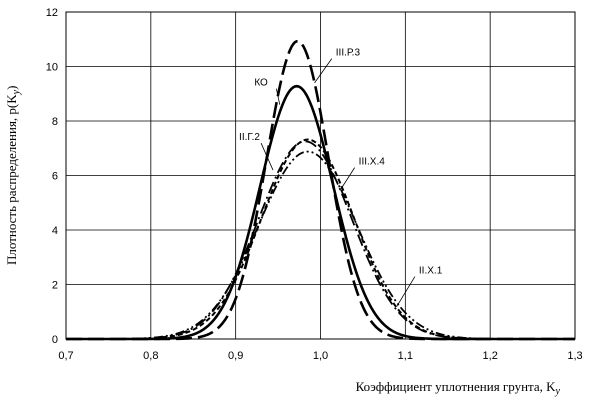  I want to click on y-tick-label: 0, so click(55, 340).